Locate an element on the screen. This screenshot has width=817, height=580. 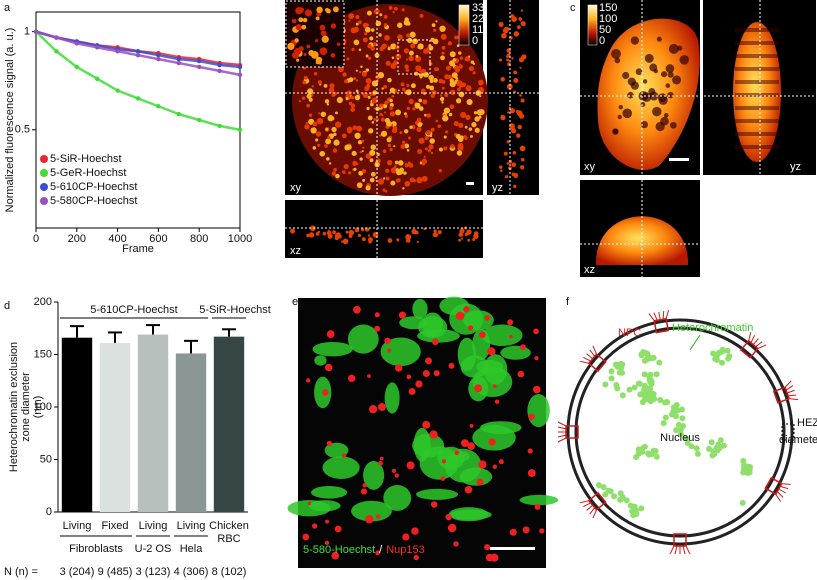
group-label: Fibroblasts is located at coordinates (96, 549).